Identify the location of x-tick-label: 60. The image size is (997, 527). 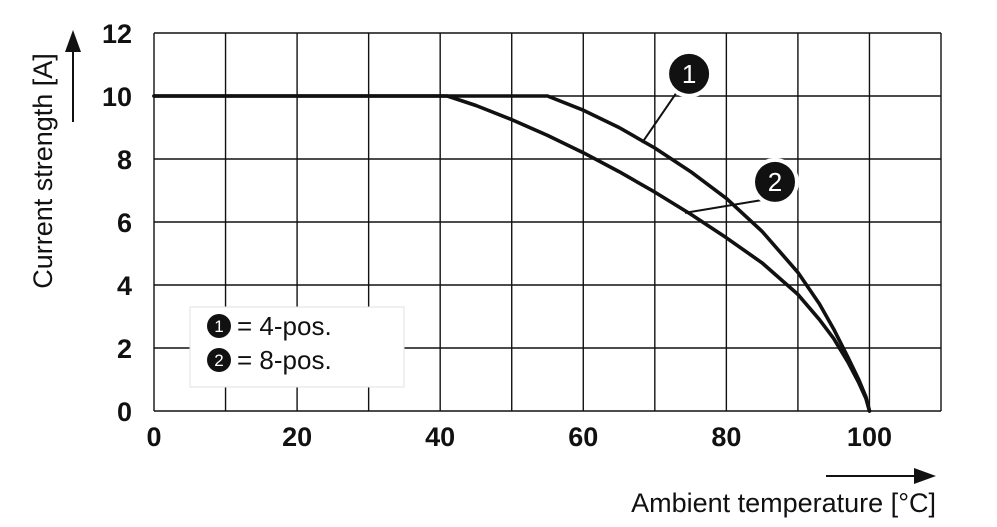
(583, 437).